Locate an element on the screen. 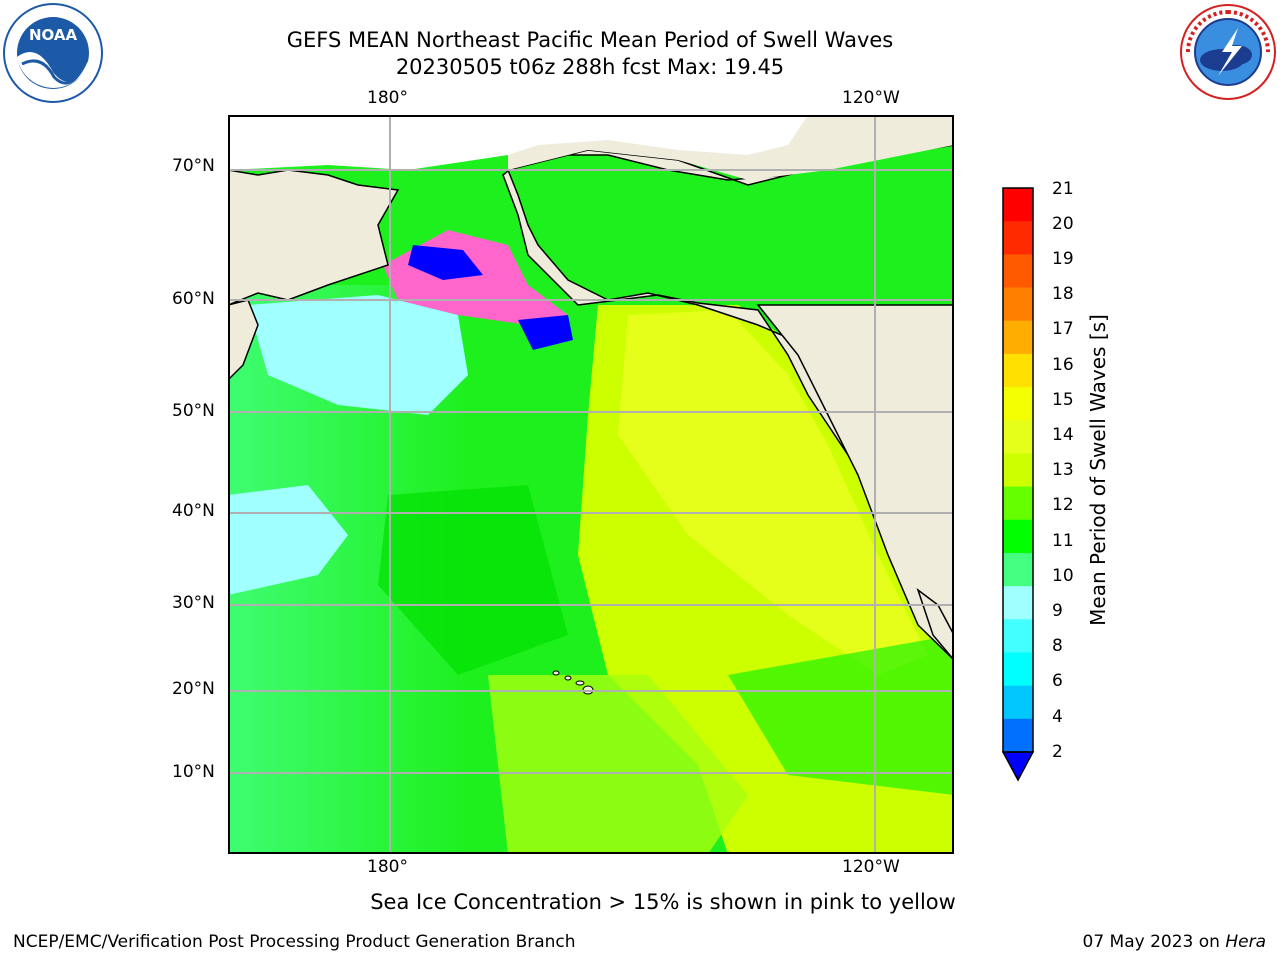 This screenshot has width=1280, height=960. colorbar-title: Mean Period of Swell Waves [s] is located at coordinates (1098, 470).